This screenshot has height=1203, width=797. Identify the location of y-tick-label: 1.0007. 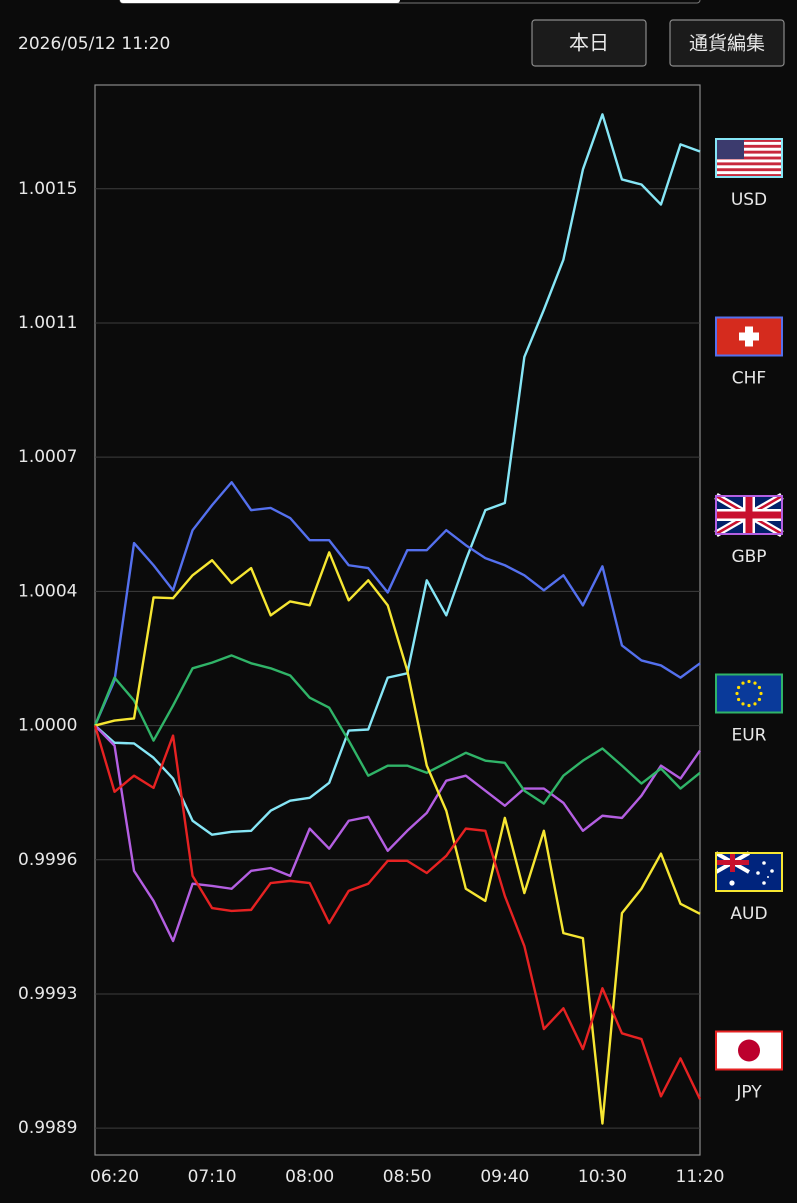
(47, 457).